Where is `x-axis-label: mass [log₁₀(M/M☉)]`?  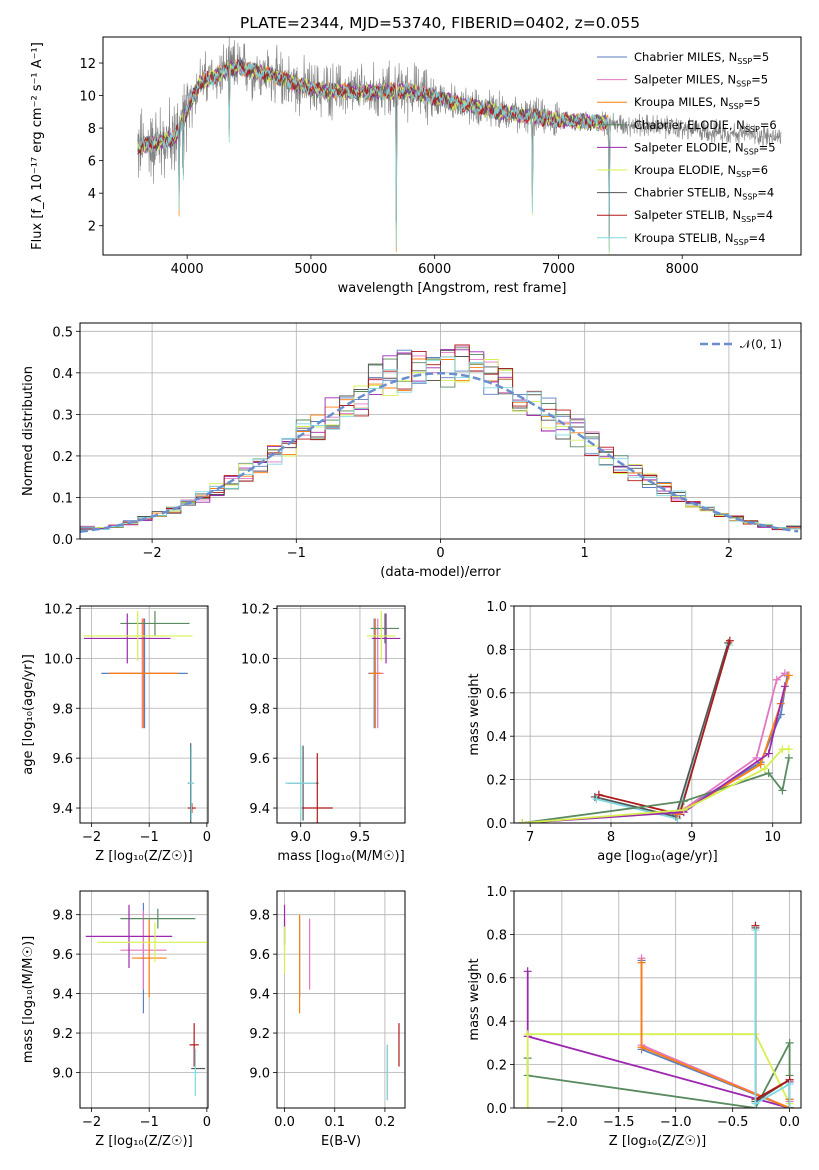
x-axis-label: mass [log₁₀(M/M☉)] is located at coordinates (340, 856).